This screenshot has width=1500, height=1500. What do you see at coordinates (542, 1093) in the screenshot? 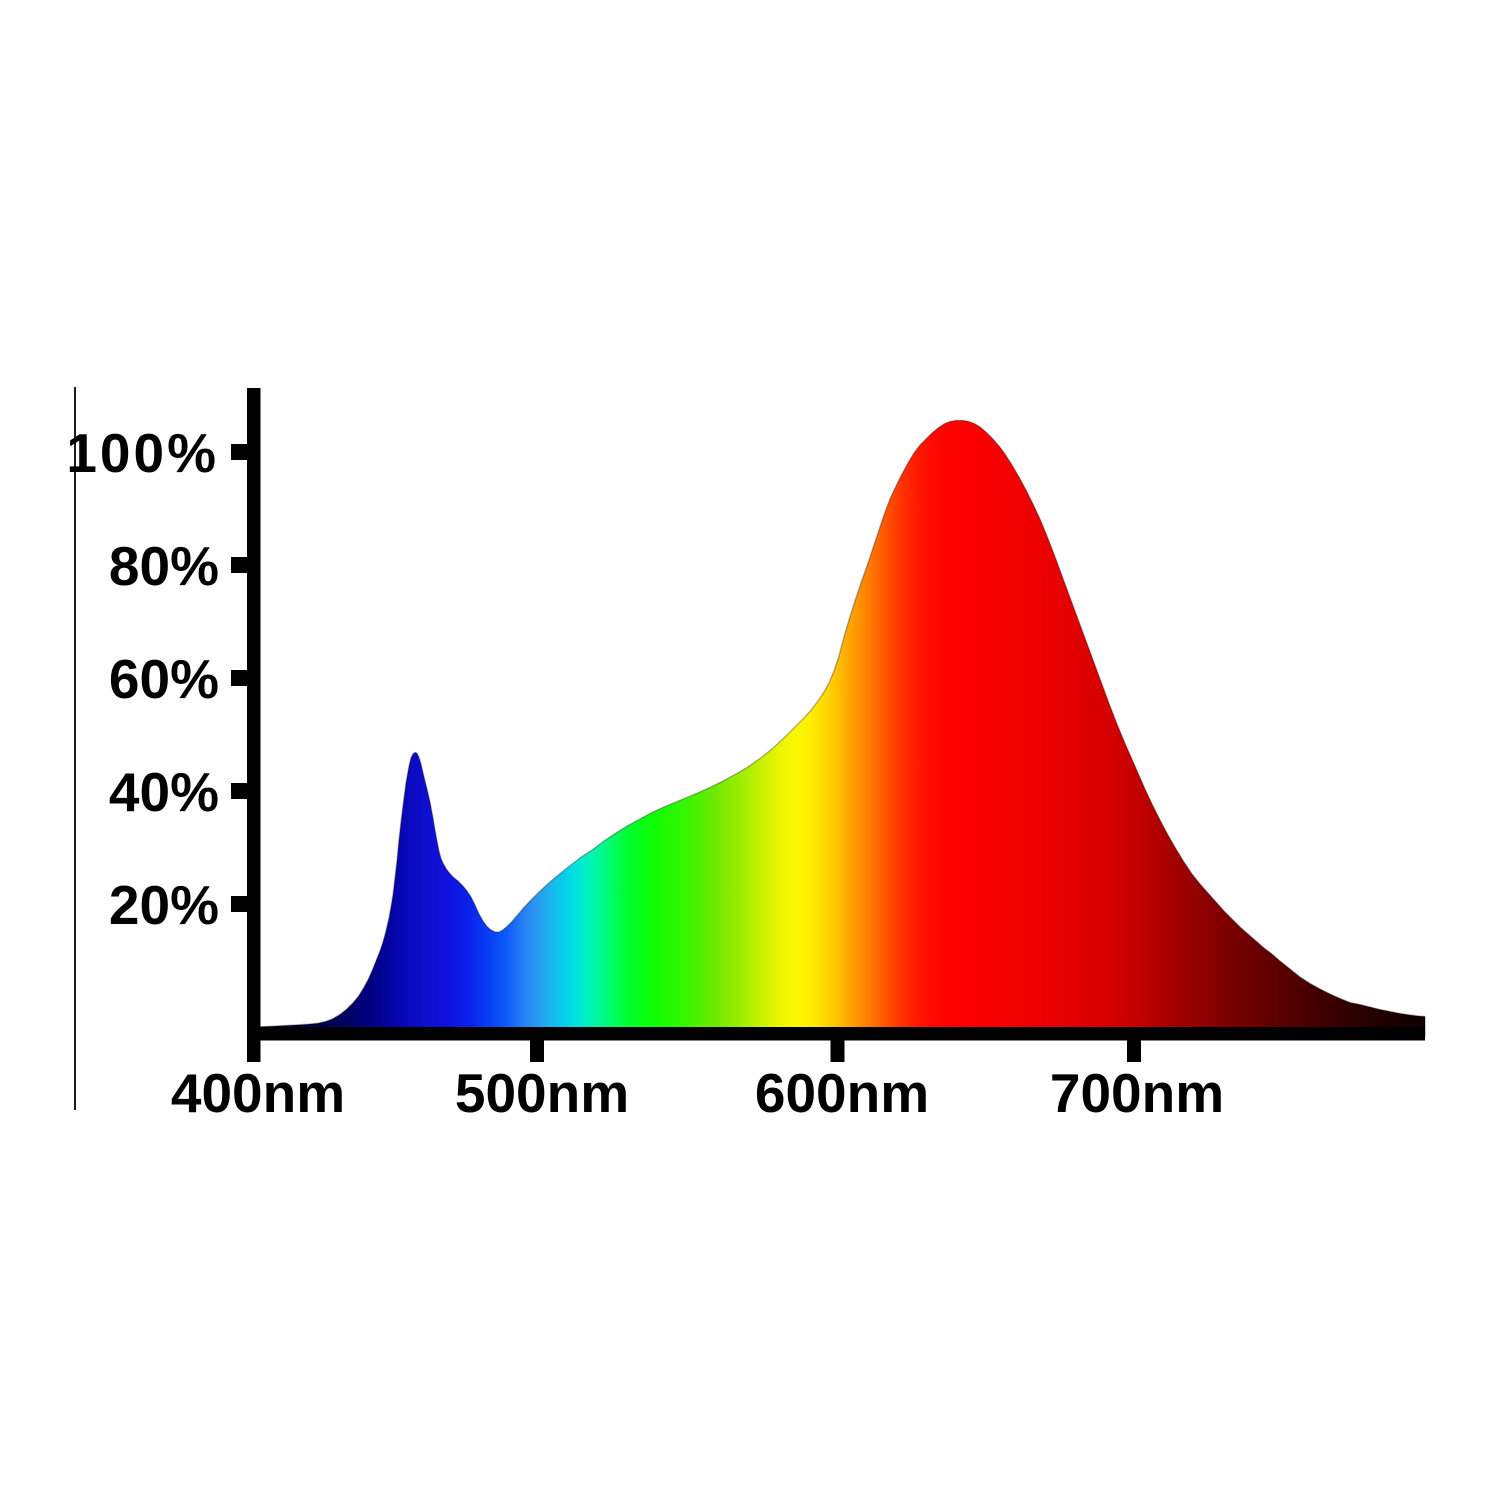
I see `svg-text: 500nm` at bounding box center [542, 1093].